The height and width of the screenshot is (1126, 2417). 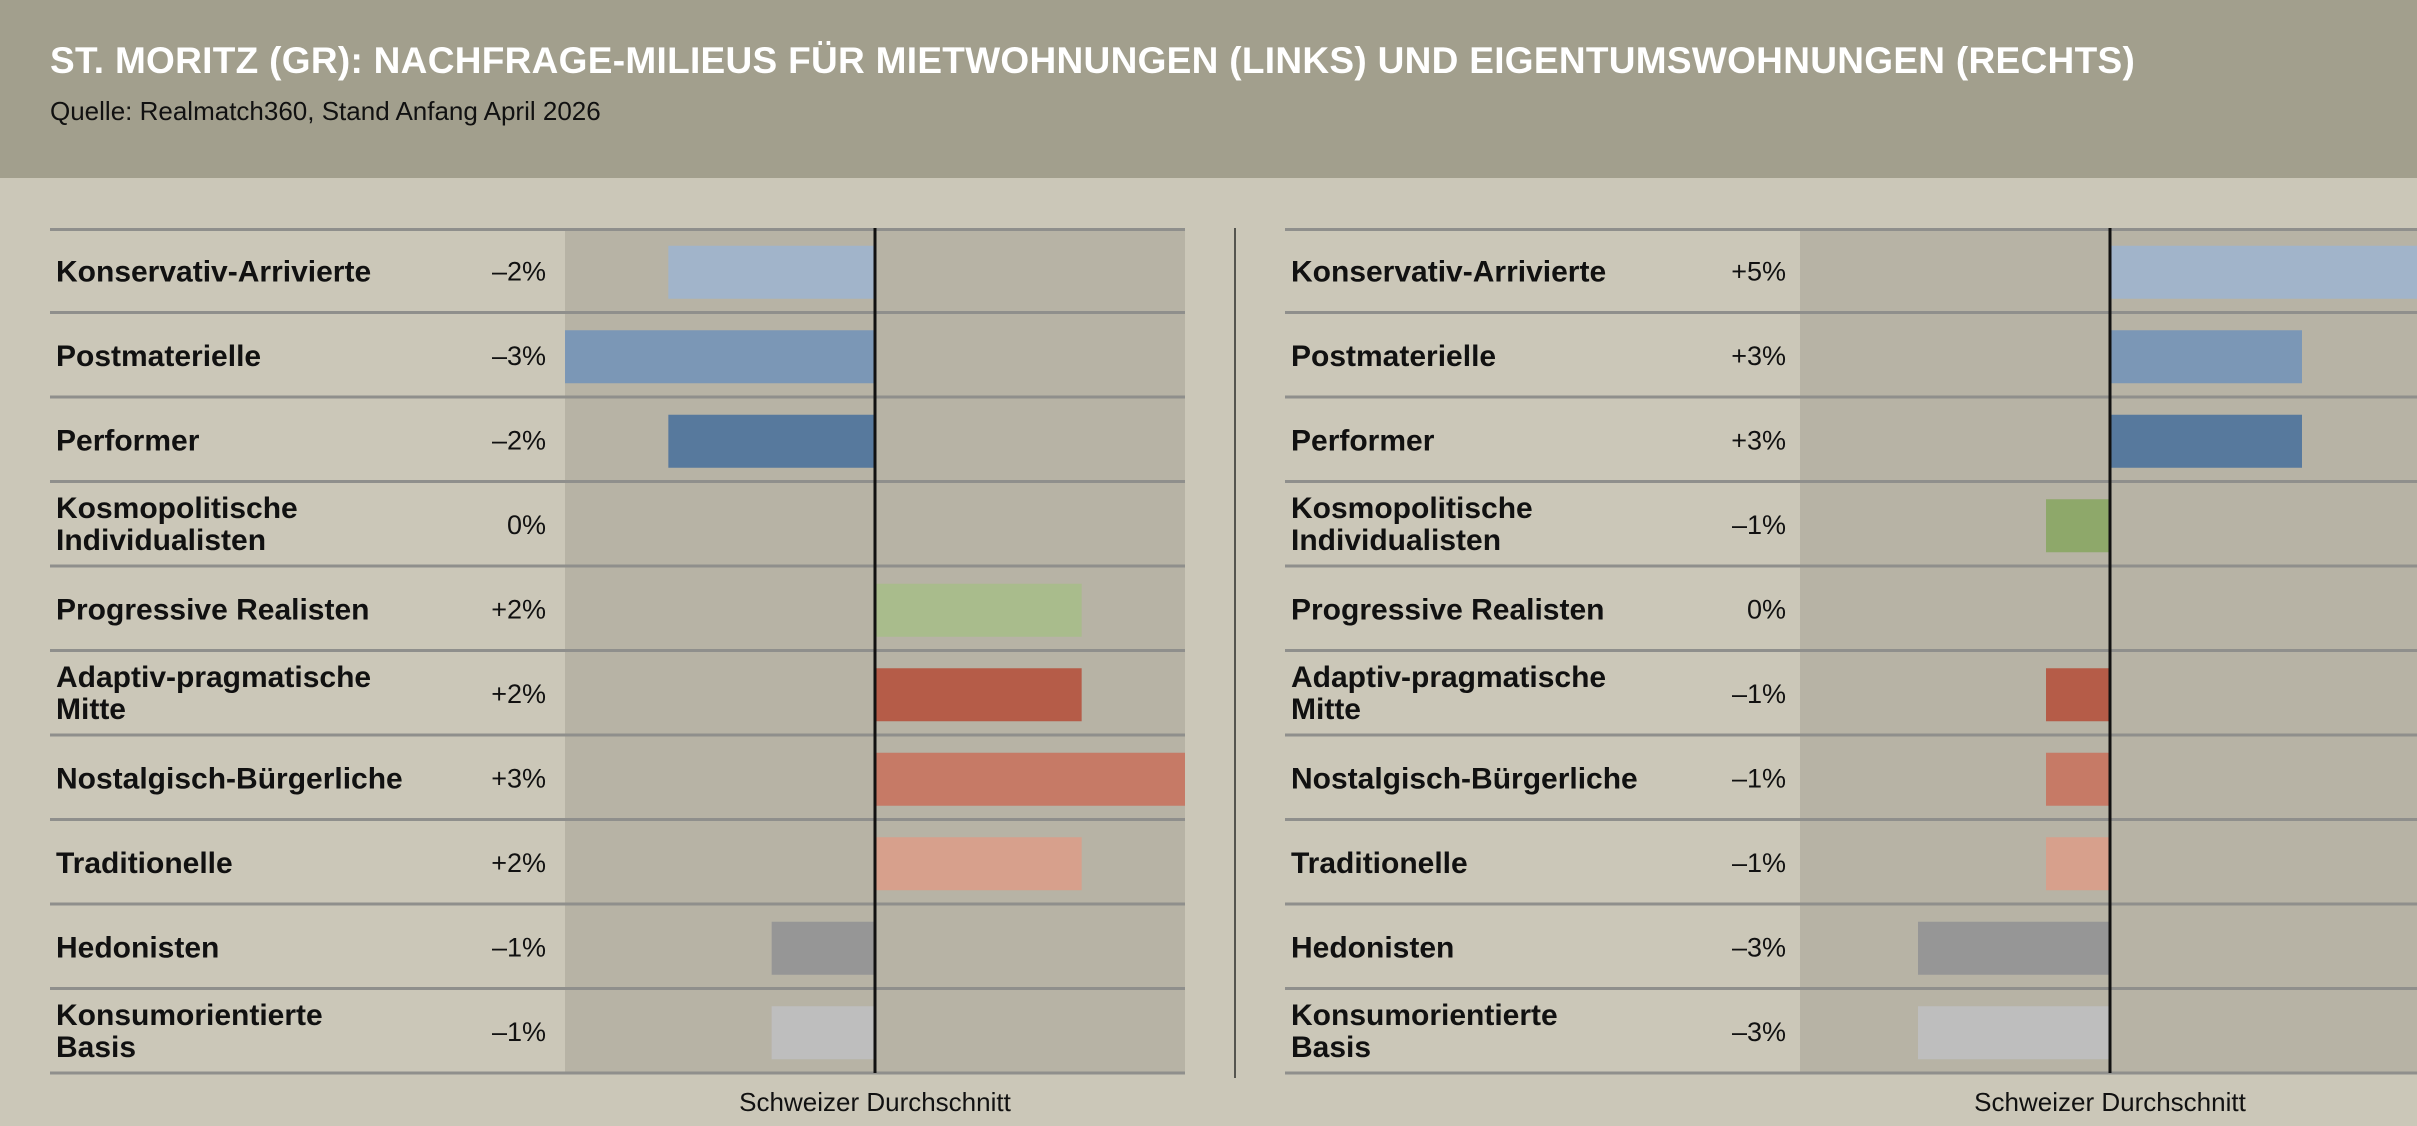 What do you see at coordinates (1235, 653) in the screenshot?
I see `panel-divider` at bounding box center [1235, 653].